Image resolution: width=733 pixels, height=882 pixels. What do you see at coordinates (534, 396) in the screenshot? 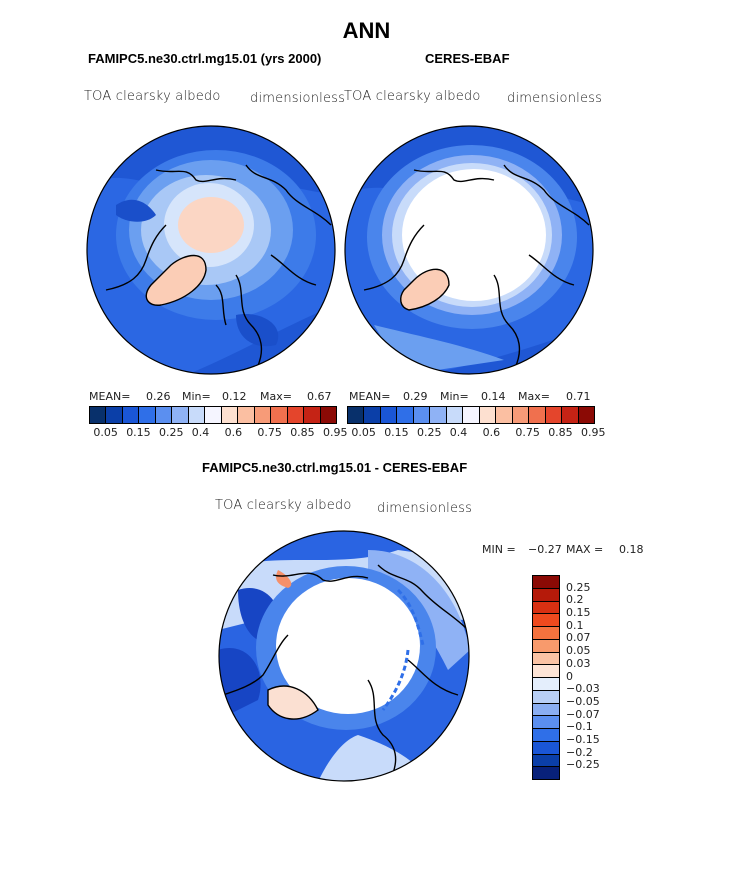
I see `obs-max-label: Max=` at bounding box center [534, 396].